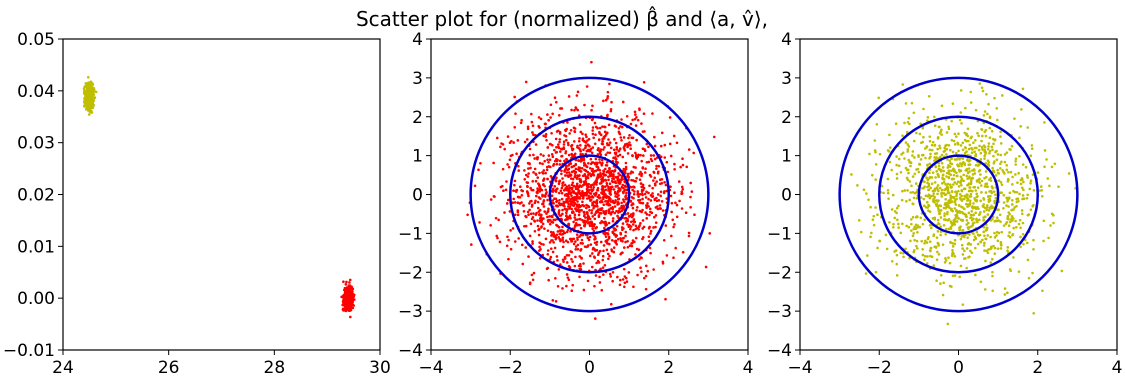  What do you see at coordinates (591, 190) in the screenshot?
I see `plot-area` at bounding box center [591, 190].